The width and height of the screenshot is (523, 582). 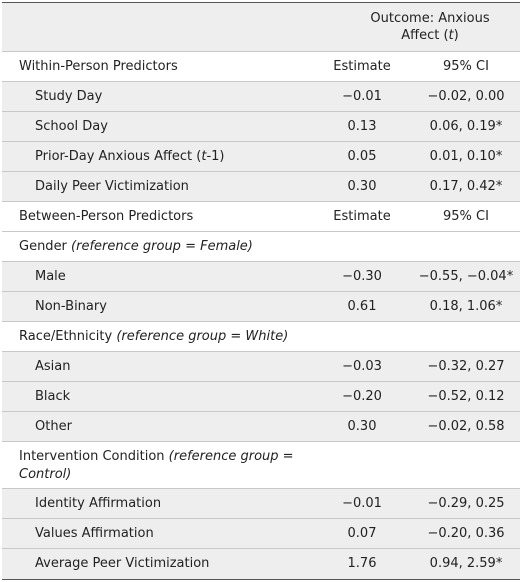 I want to click on row-estimate: 0.13, so click(x=362, y=126).